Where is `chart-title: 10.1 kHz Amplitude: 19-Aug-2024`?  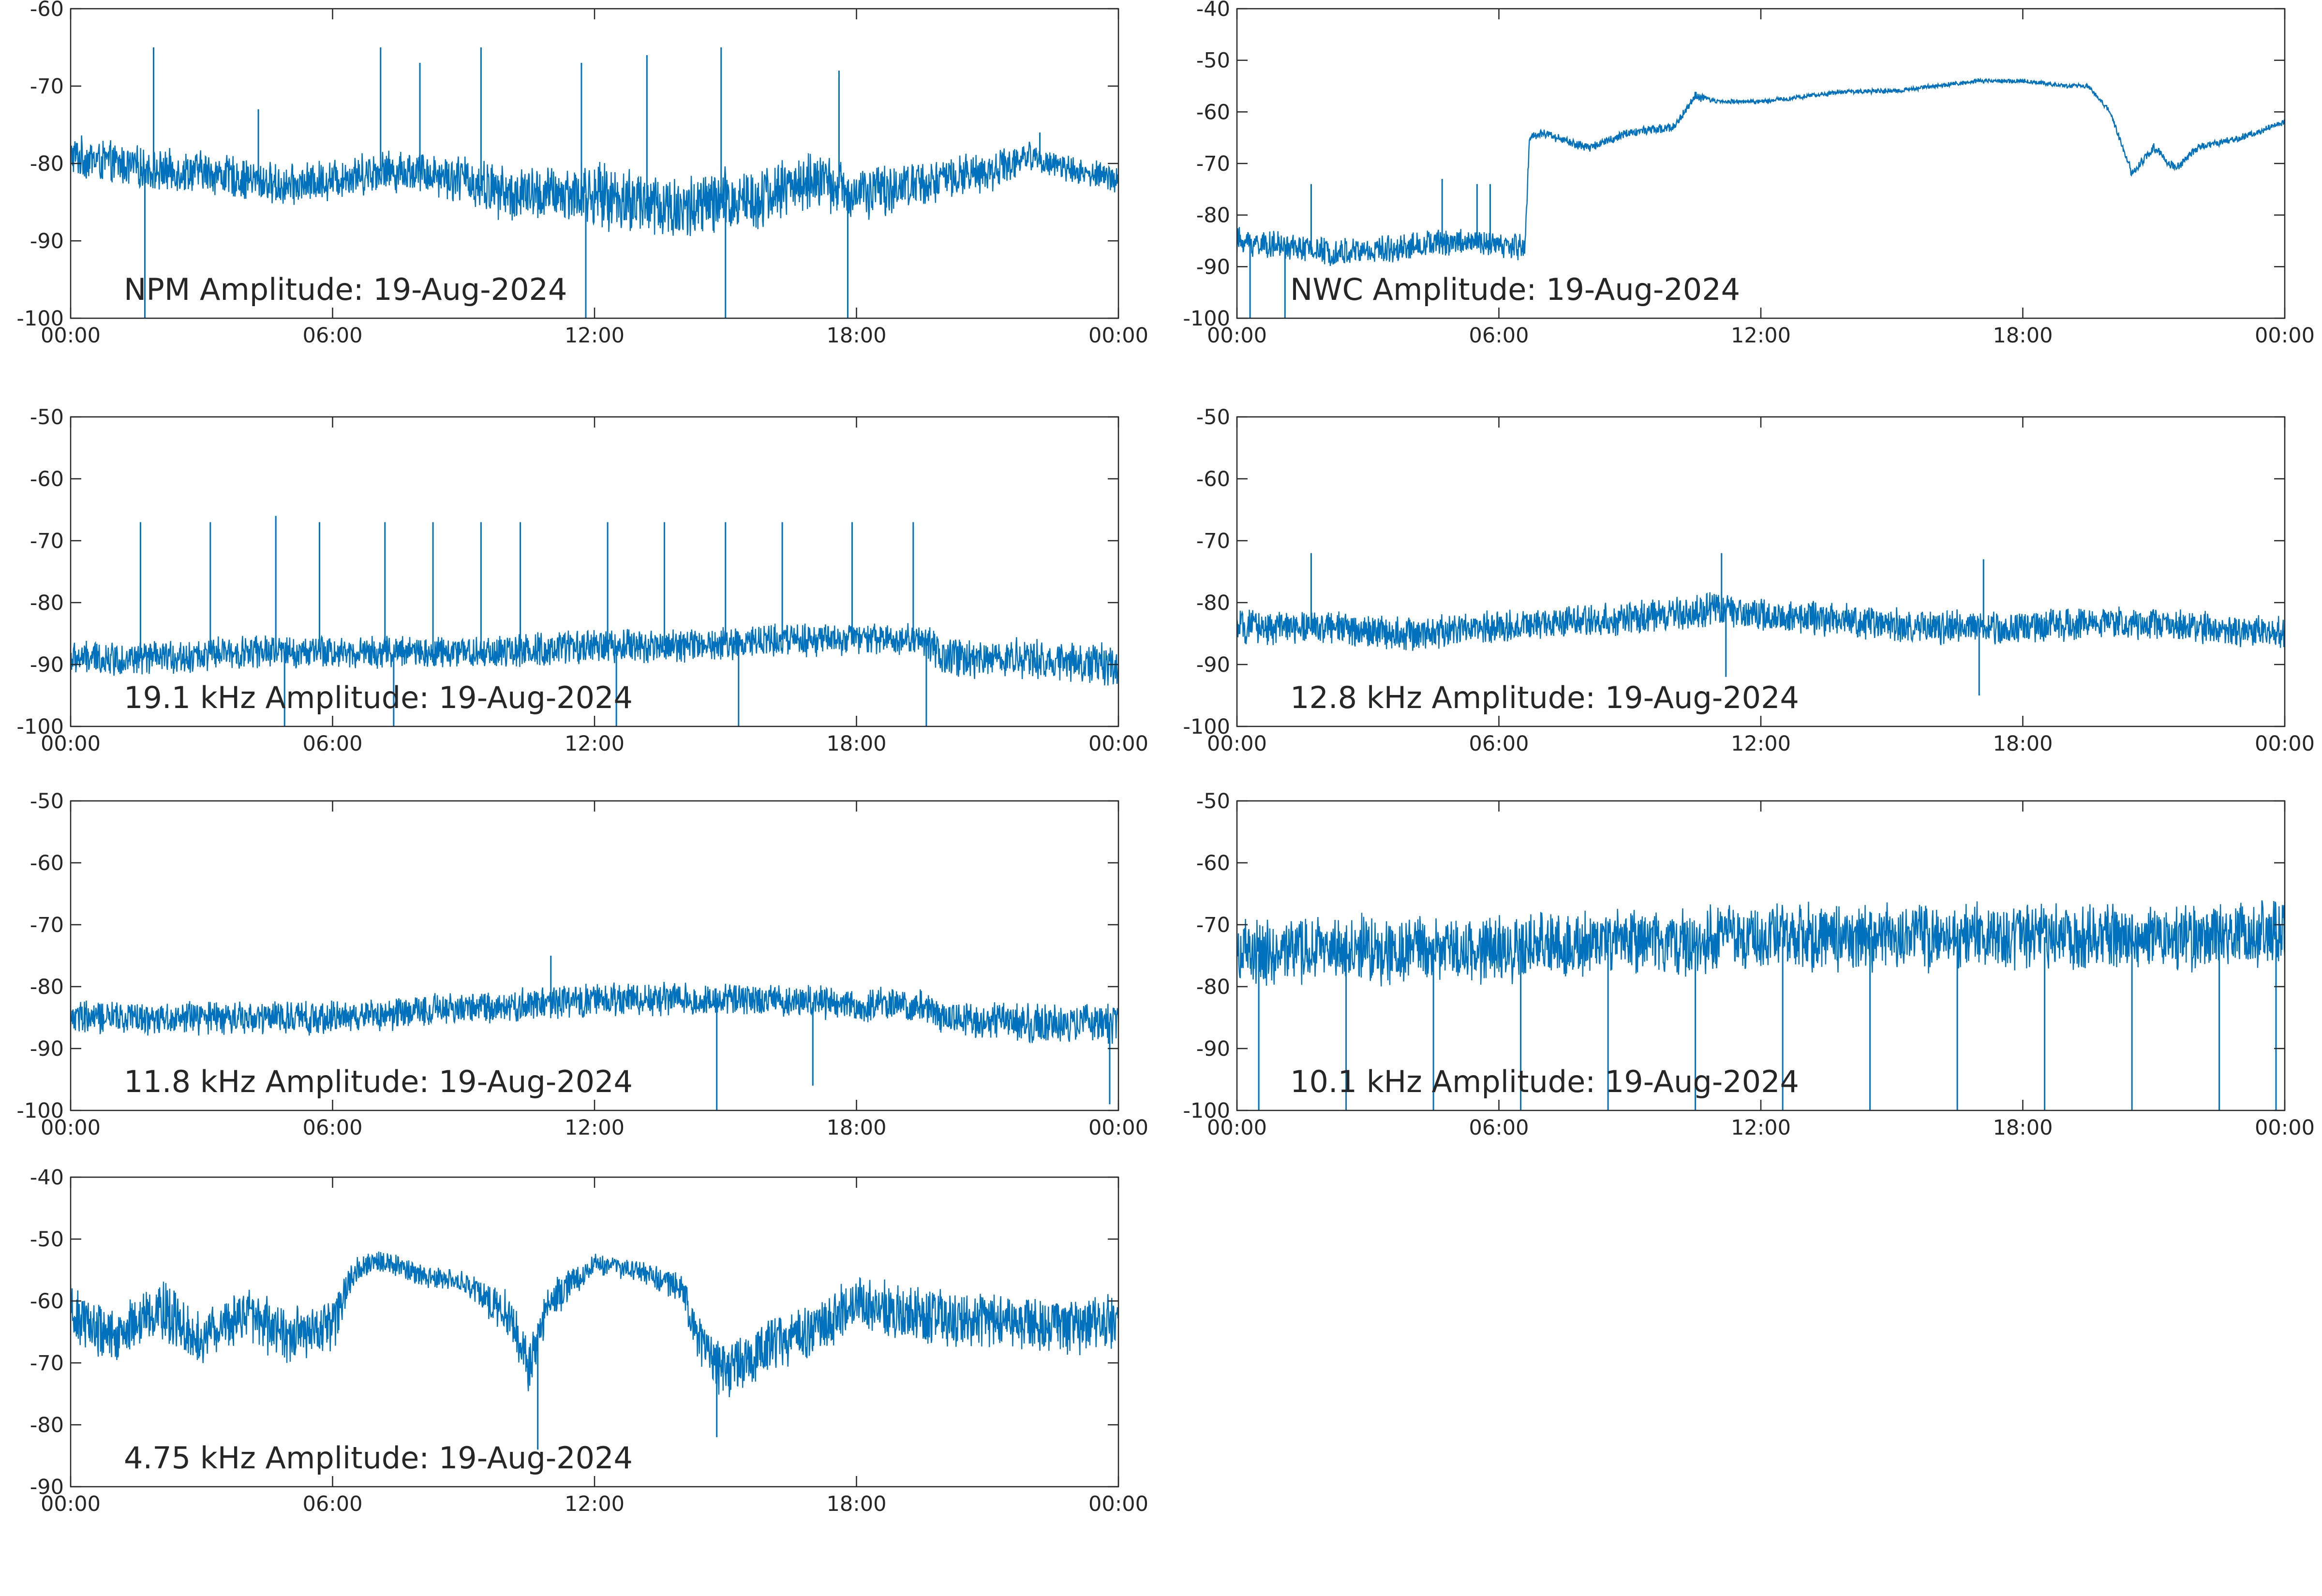 chart-title: 10.1 kHz Amplitude: 19-Aug-2024 is located at coordinates (1544, 1081).